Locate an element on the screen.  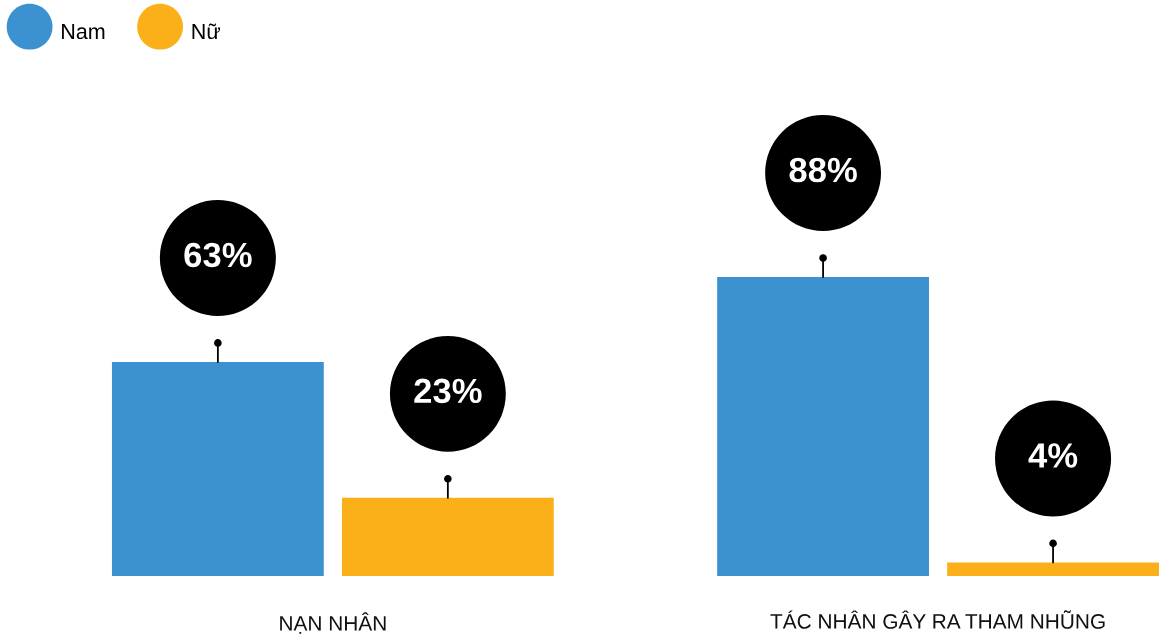
legend-label: Nam is located at coordinates (83, 32).